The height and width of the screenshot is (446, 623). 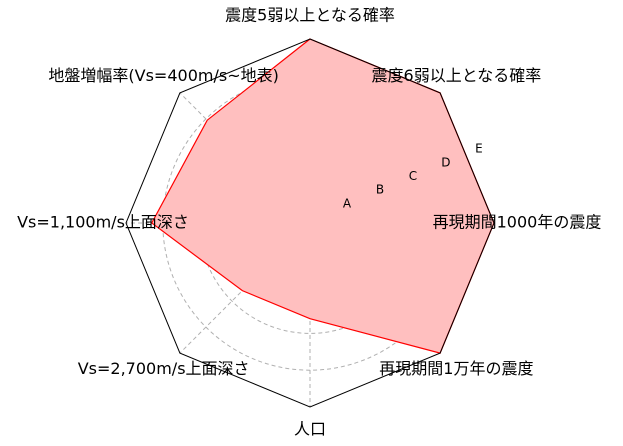 What do you see at coordinates (457, 75) in the screenshot?
I see `axis-label-1: 震度6弱以上となる確率` at bounding box center [457, 75].